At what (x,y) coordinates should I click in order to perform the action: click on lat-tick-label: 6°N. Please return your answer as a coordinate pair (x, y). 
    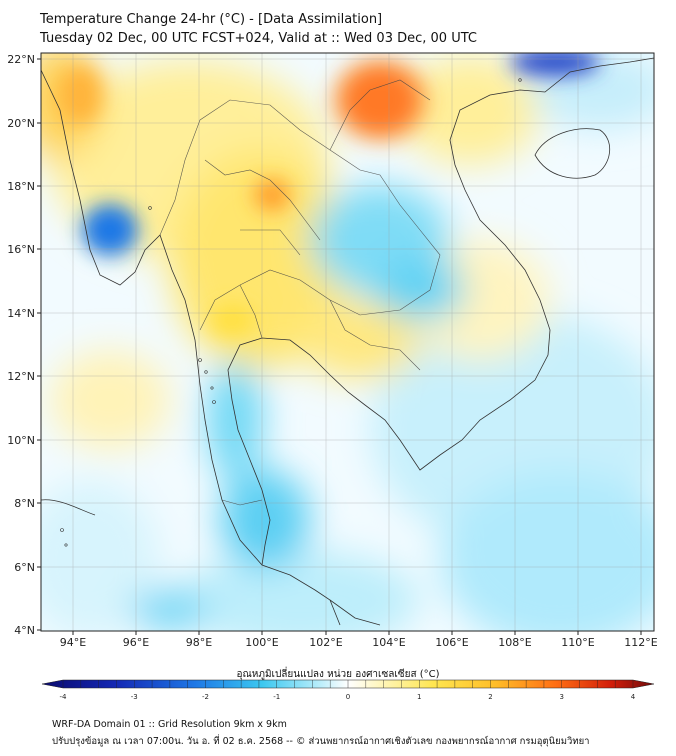
    Looking at the image, I should click on (24, 567).